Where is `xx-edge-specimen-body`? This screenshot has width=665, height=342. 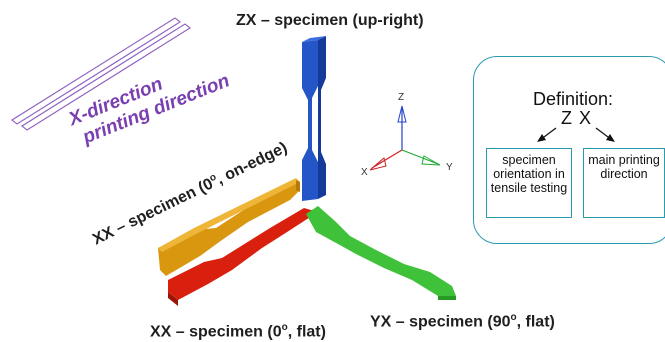
xx-edge-specimen-body is located at coordinates (229, 228).